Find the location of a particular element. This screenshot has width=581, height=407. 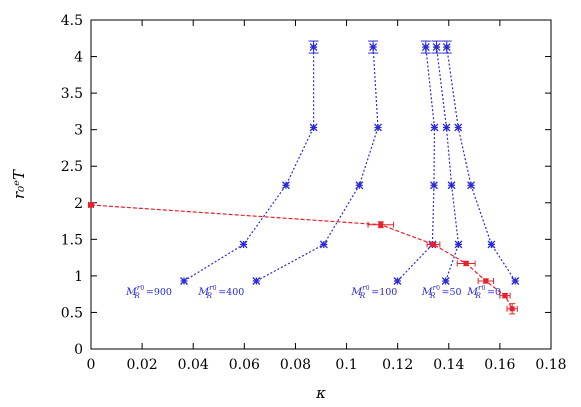

x-tick-label: 0.08 is located at coordinates (295, 365).